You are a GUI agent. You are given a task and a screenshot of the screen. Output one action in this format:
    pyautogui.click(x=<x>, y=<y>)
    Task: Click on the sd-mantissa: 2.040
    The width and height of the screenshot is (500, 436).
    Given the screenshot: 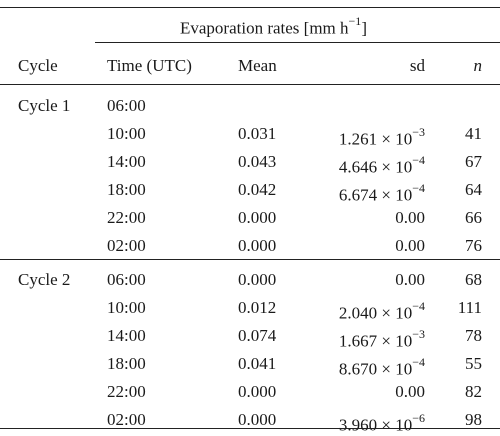 What is the action you would take?
    pyautogui.click(x=358, y=313)
    